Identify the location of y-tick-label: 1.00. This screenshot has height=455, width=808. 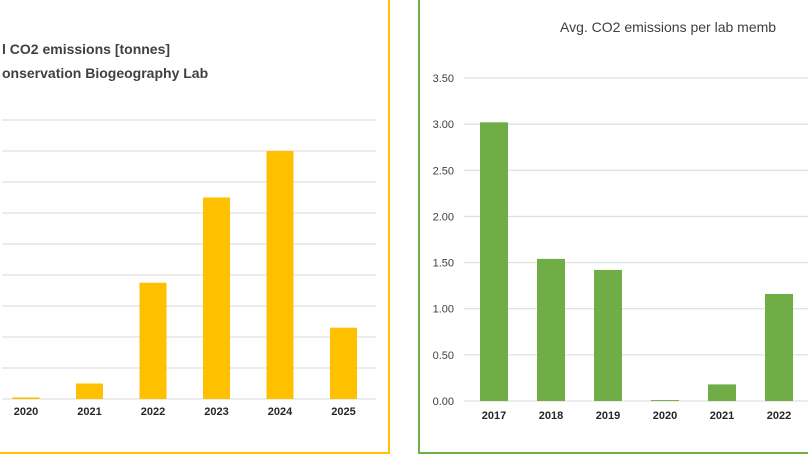
(443, 310).